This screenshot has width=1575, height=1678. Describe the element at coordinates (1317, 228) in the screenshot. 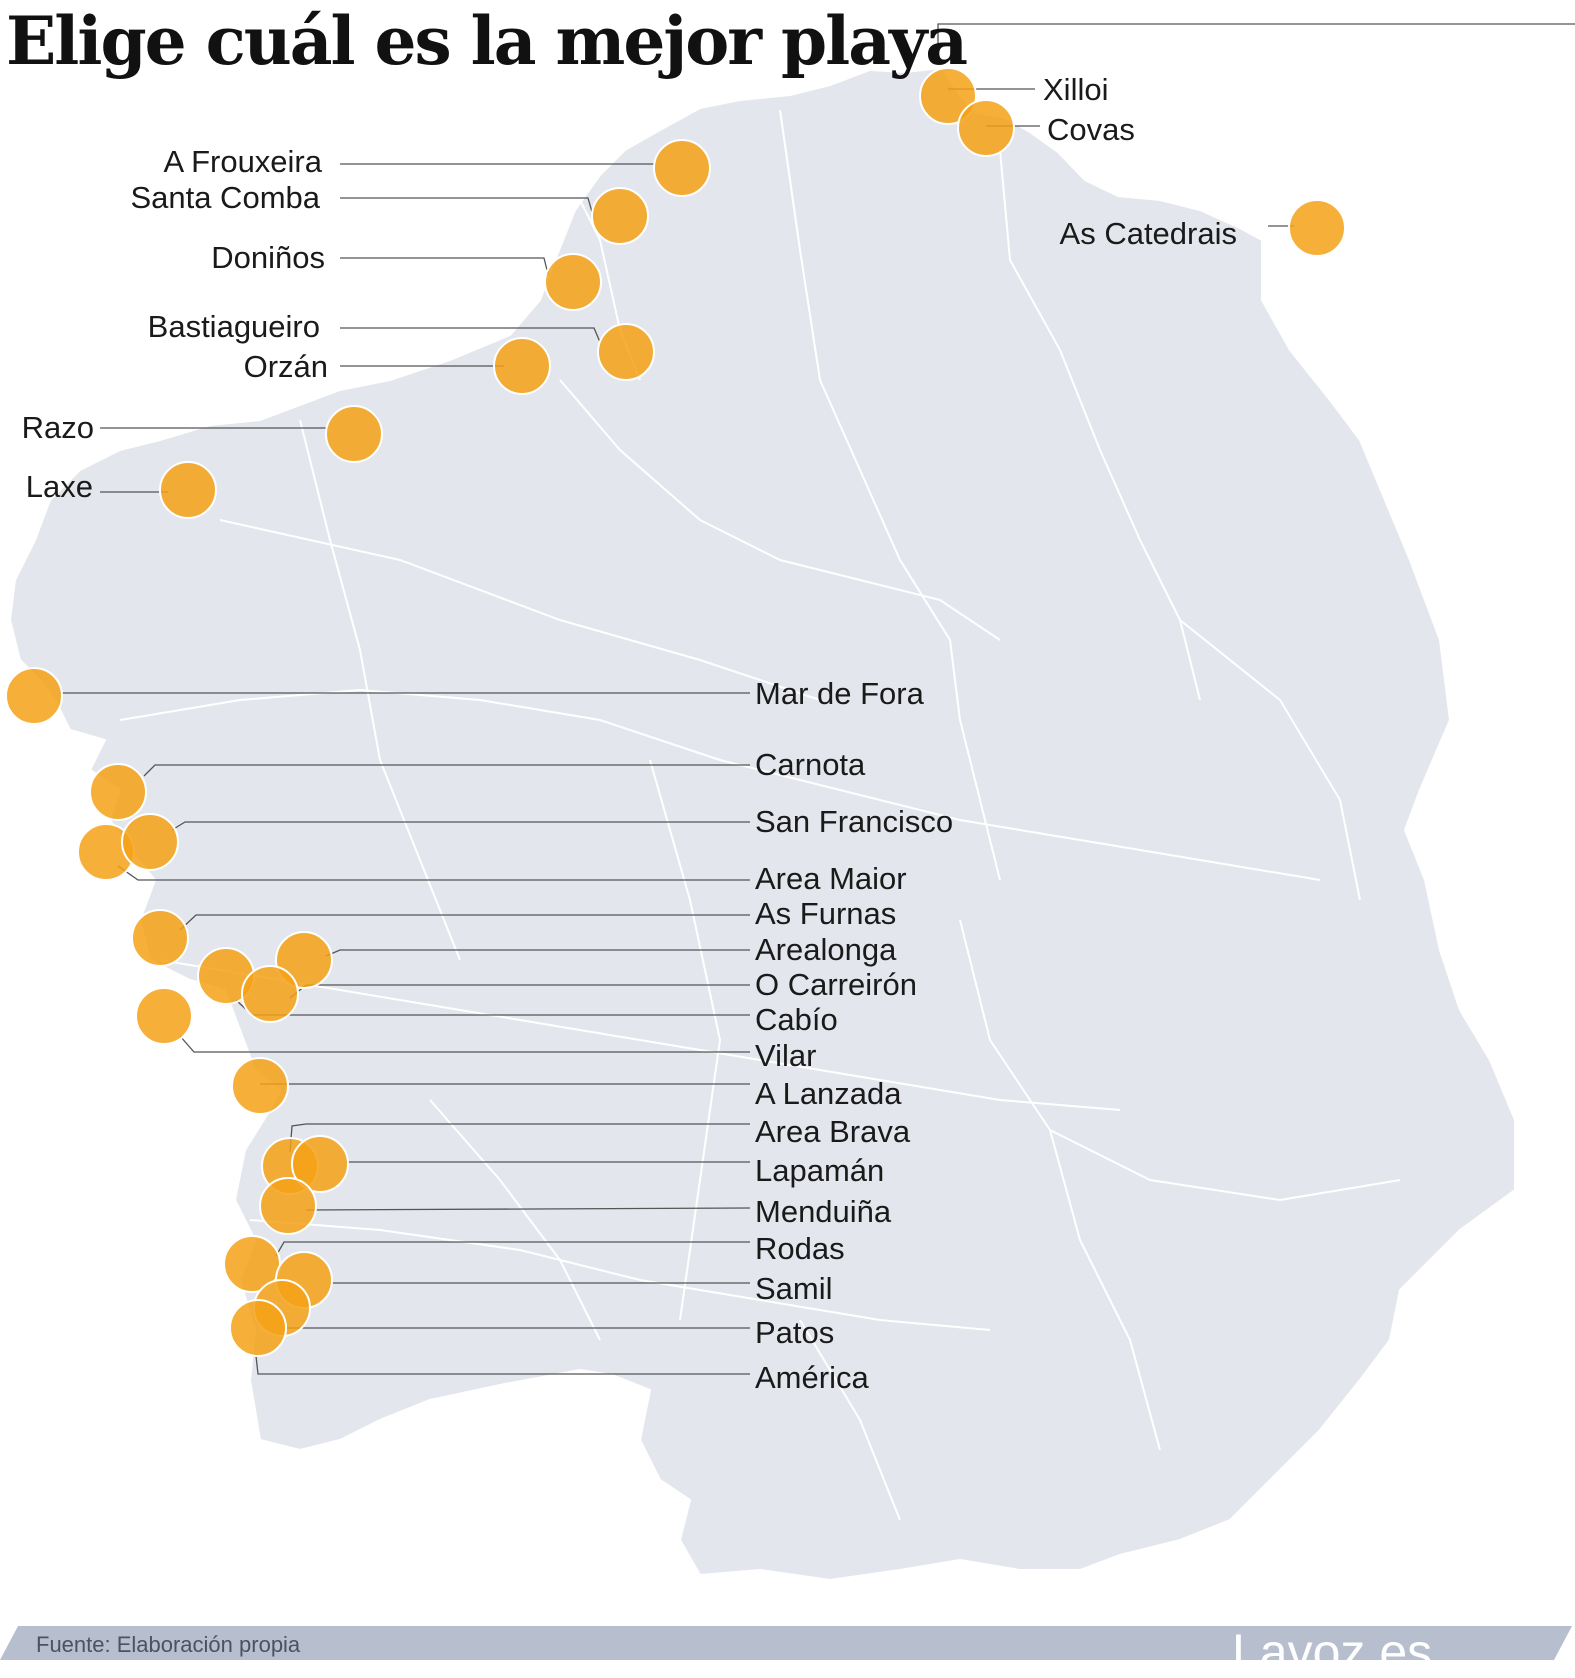

I see `marker-catedrais` at that location.